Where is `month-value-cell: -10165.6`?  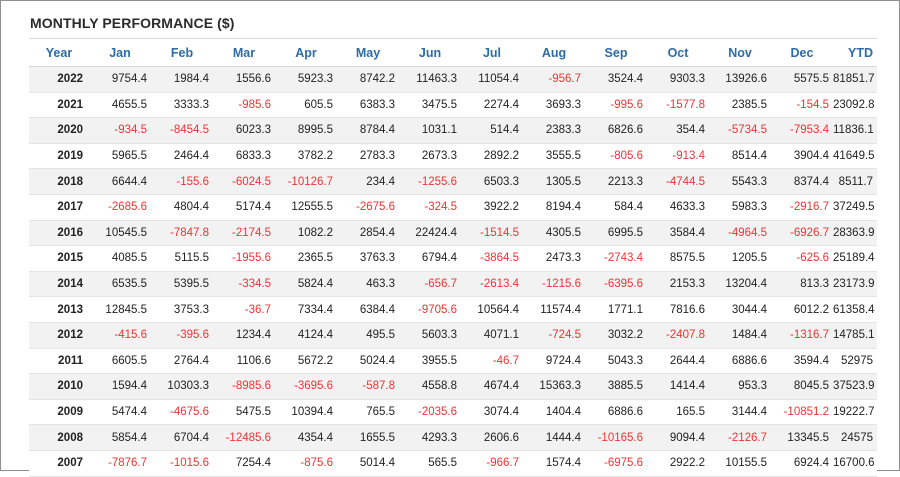
month-value-cell: -10165.6 is located at coordinates (616, 437).